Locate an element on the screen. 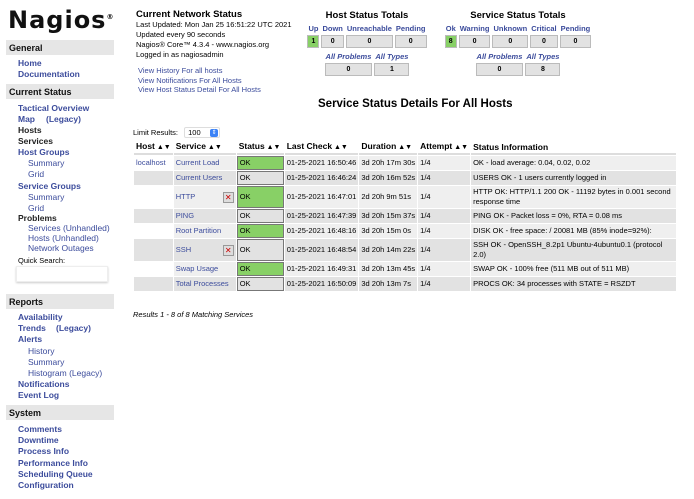 Image resolution: width=694 pixels, height=499 pixels. link-host-status: View Host Status Detail For All Hosts is located at coordinates (199, 89).